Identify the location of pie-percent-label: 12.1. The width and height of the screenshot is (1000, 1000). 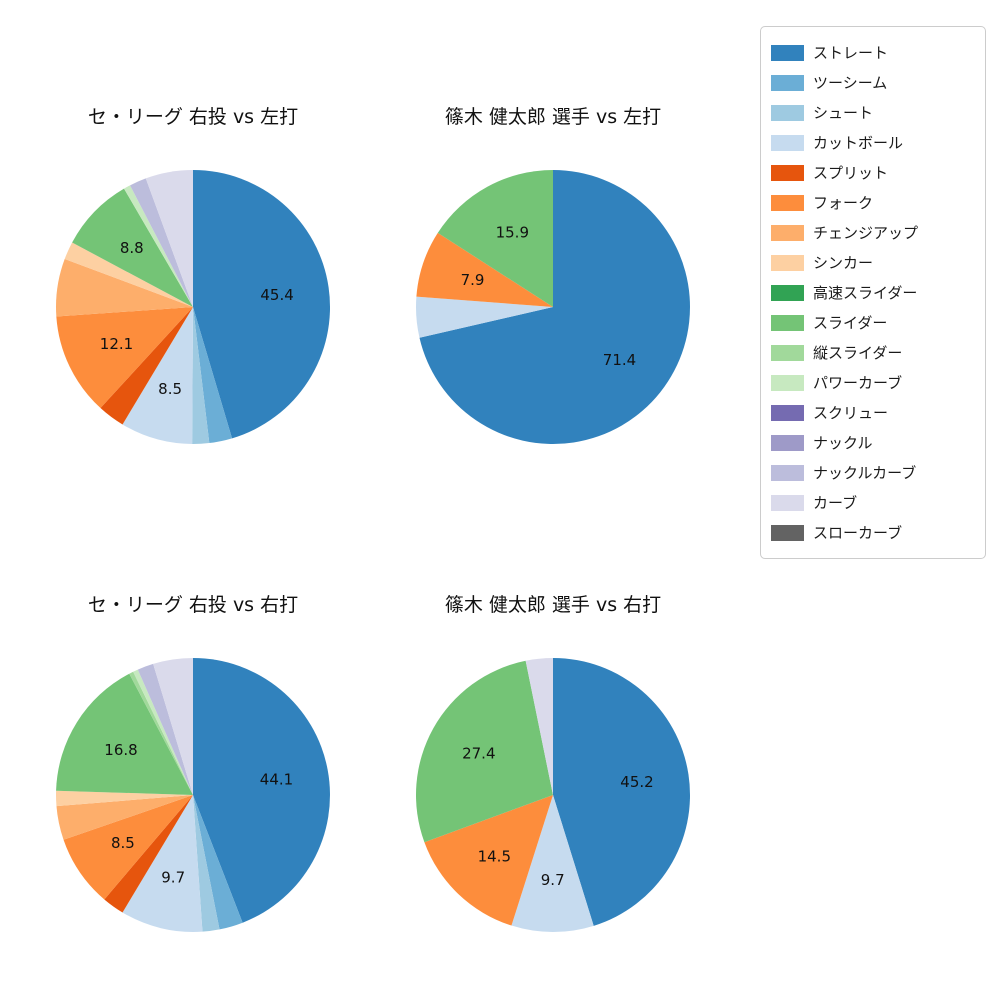
(116, 344).